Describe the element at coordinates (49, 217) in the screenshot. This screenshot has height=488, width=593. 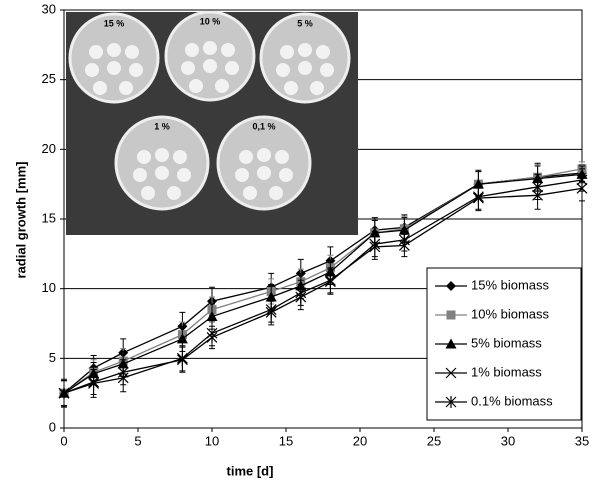
I see `y-tick-label: 15` at that location.